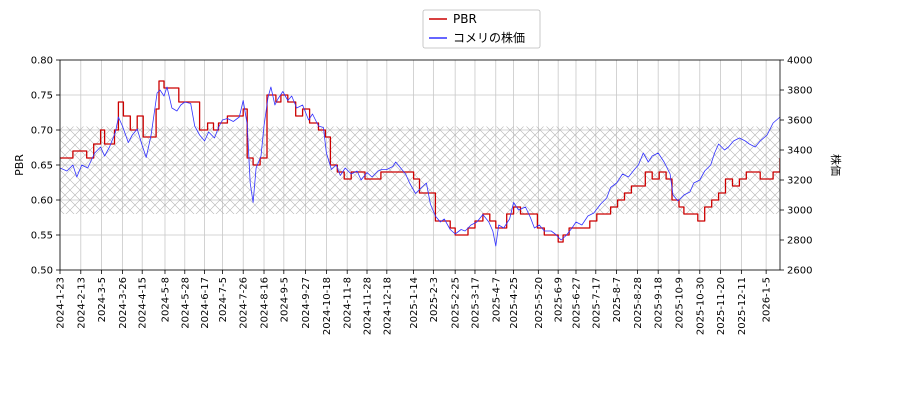  Describe the element at coordinates (42, 96) in the screenshot. I see `left-tick-label: 0.75` at that location.